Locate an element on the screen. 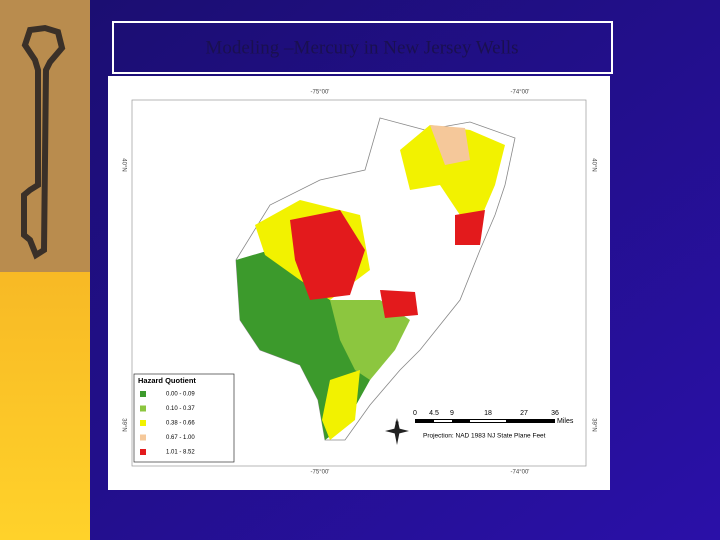 This screenshot has height=545, width=720. north-label: N is located at coordinates (397, 424).